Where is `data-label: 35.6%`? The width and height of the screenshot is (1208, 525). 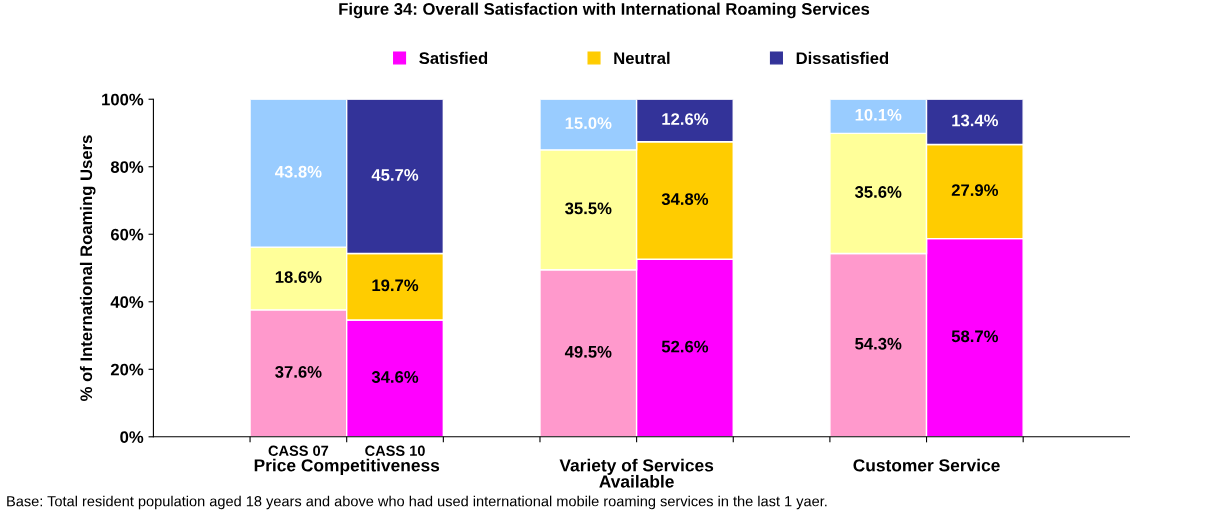 data-label: 35.6% is located at coordinates (878, 192).